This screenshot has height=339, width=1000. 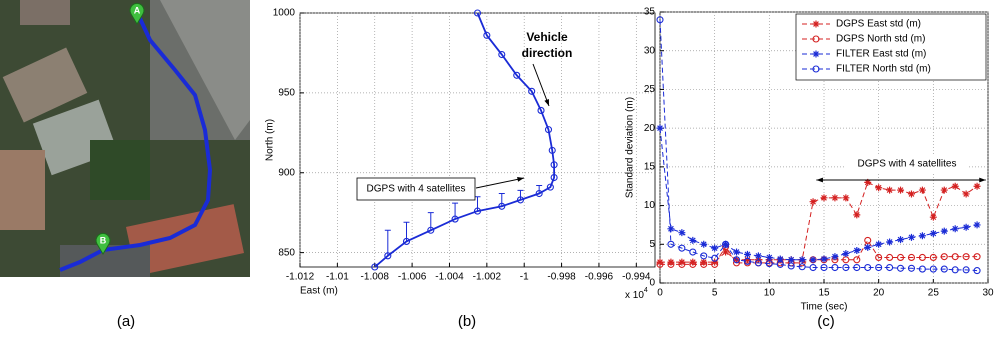 I want to click on error-bar, so click(x=477, y=204).